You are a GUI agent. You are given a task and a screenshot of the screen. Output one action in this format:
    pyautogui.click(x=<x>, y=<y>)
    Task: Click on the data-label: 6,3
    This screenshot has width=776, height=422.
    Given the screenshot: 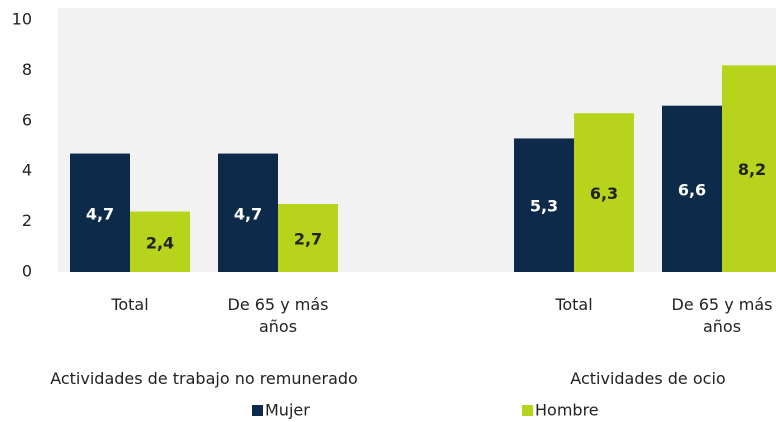 What is the action you would take?
    pyautogui.click(x=604, y=193)
    